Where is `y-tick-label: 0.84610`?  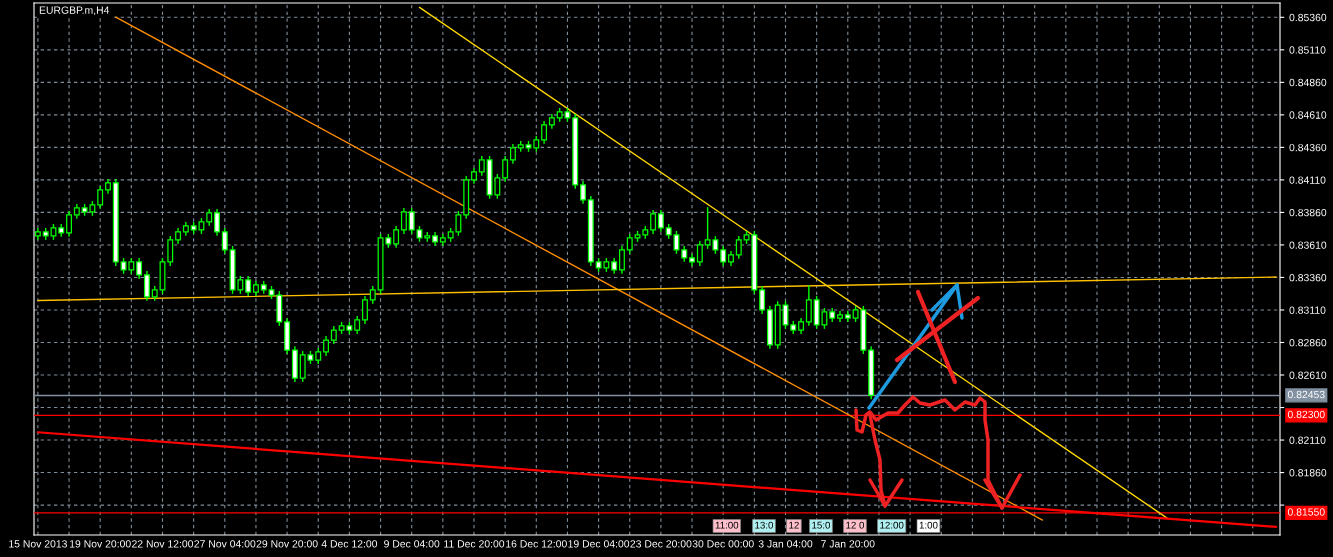 y-tick-label: 0.84610 is located at coordinates (1308, 115).